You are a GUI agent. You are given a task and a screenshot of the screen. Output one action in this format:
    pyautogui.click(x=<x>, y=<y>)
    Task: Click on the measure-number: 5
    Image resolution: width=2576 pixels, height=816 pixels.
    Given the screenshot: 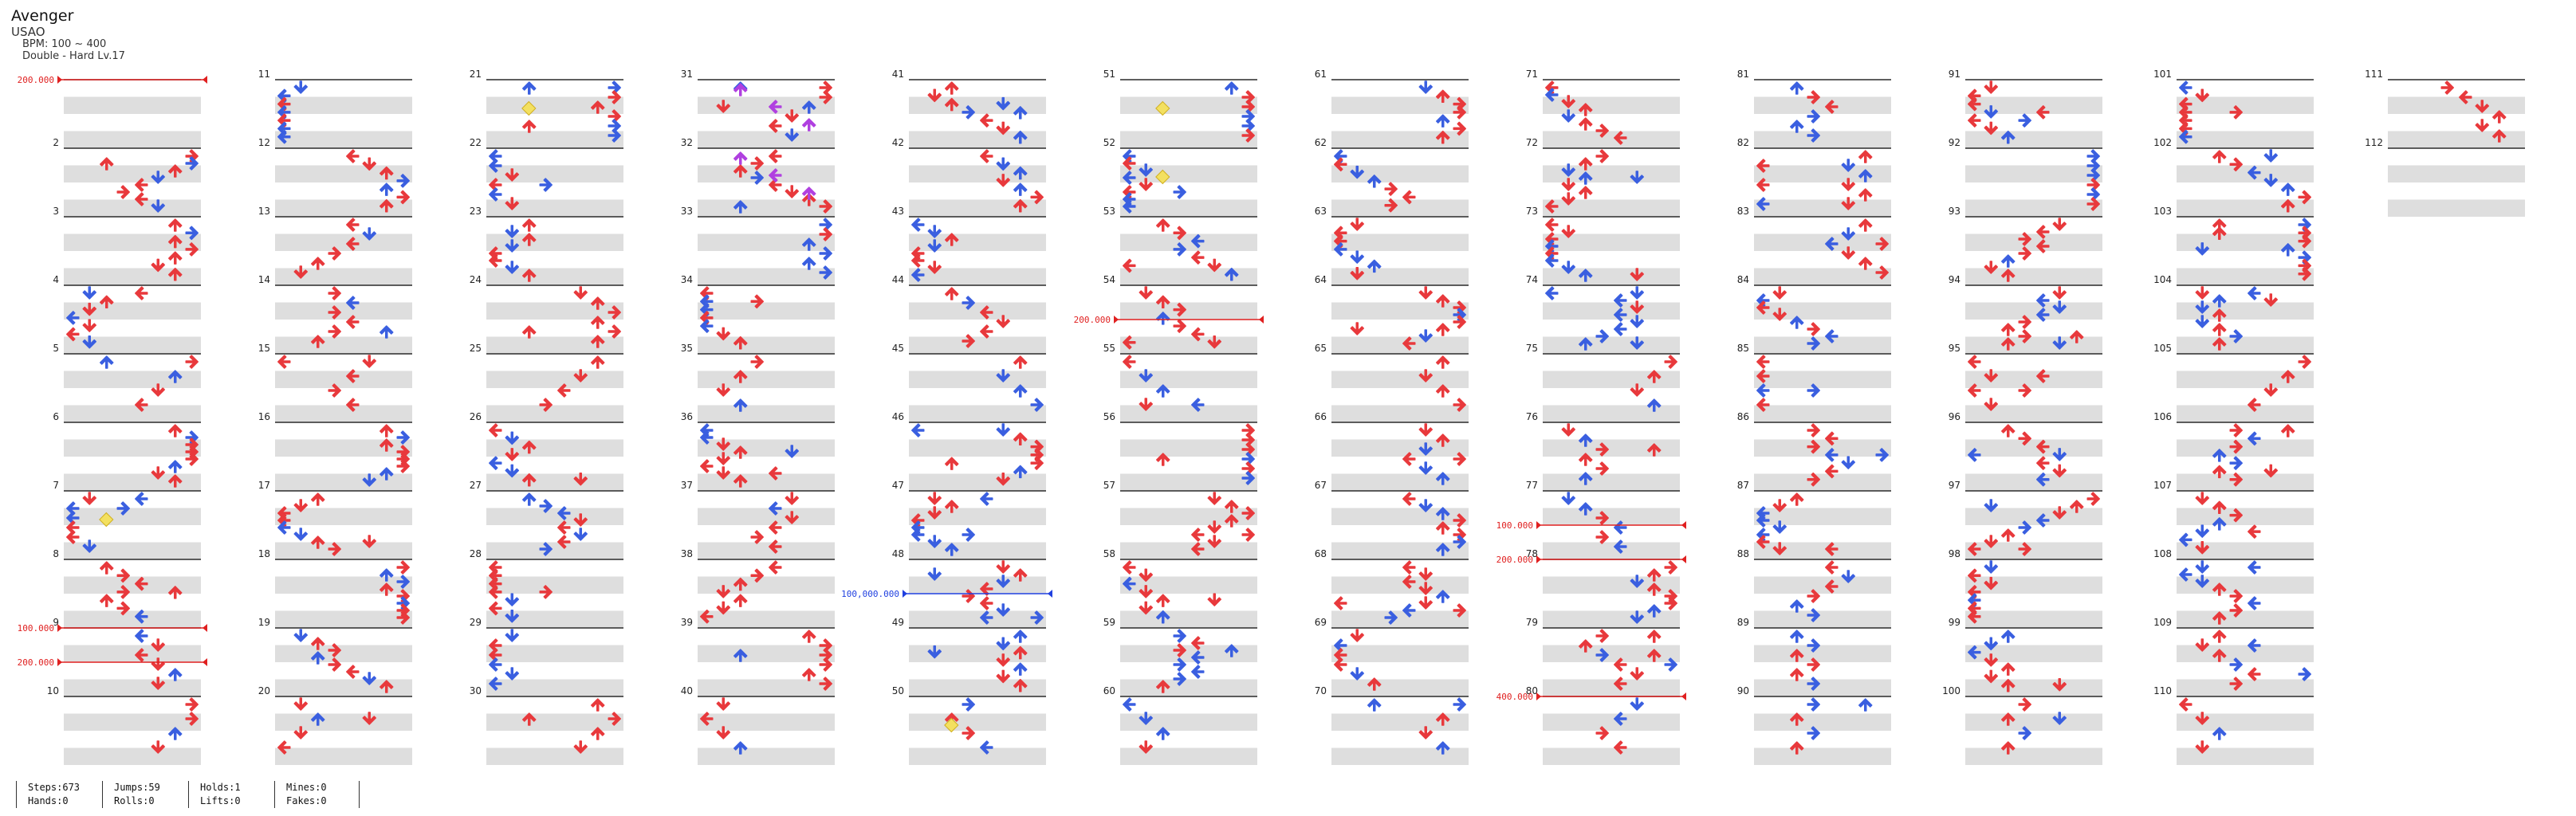 What is the action you would take?
    pyautogui.click(x=56, y=348)
    